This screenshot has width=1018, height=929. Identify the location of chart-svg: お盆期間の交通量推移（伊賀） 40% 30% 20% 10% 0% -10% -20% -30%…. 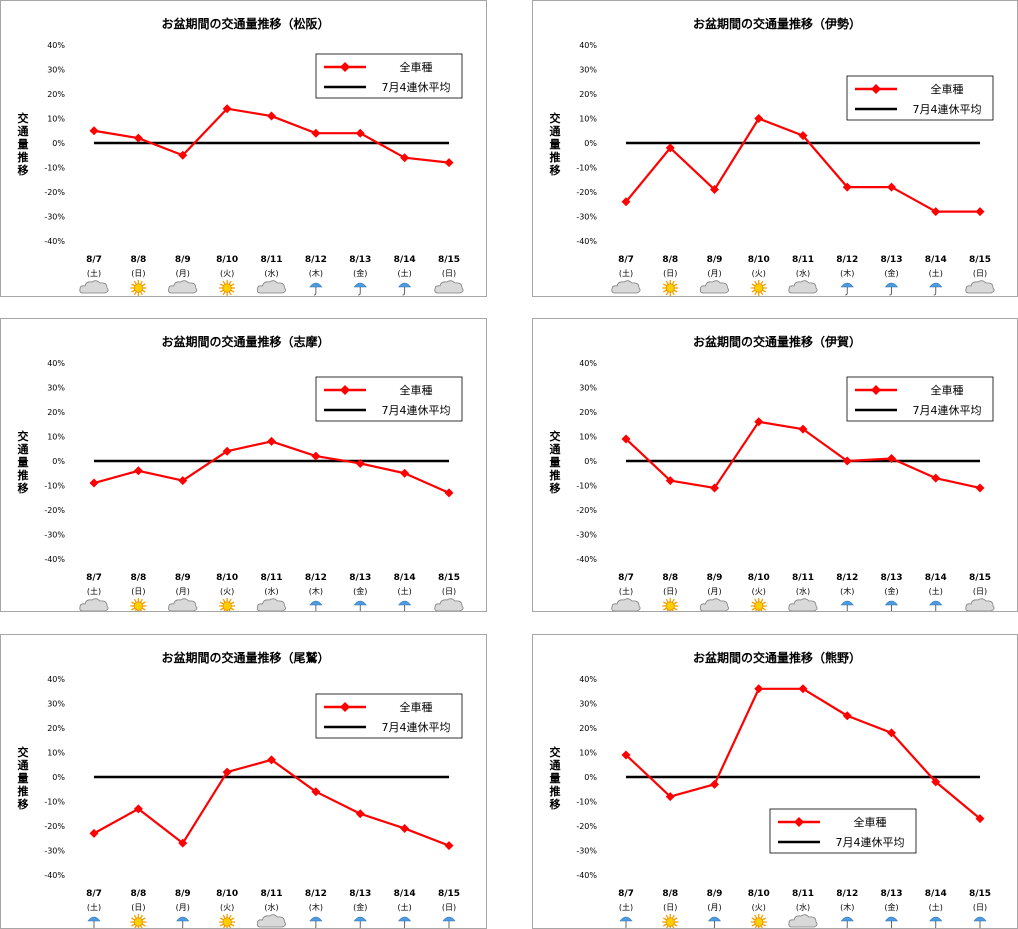
(772, 472).